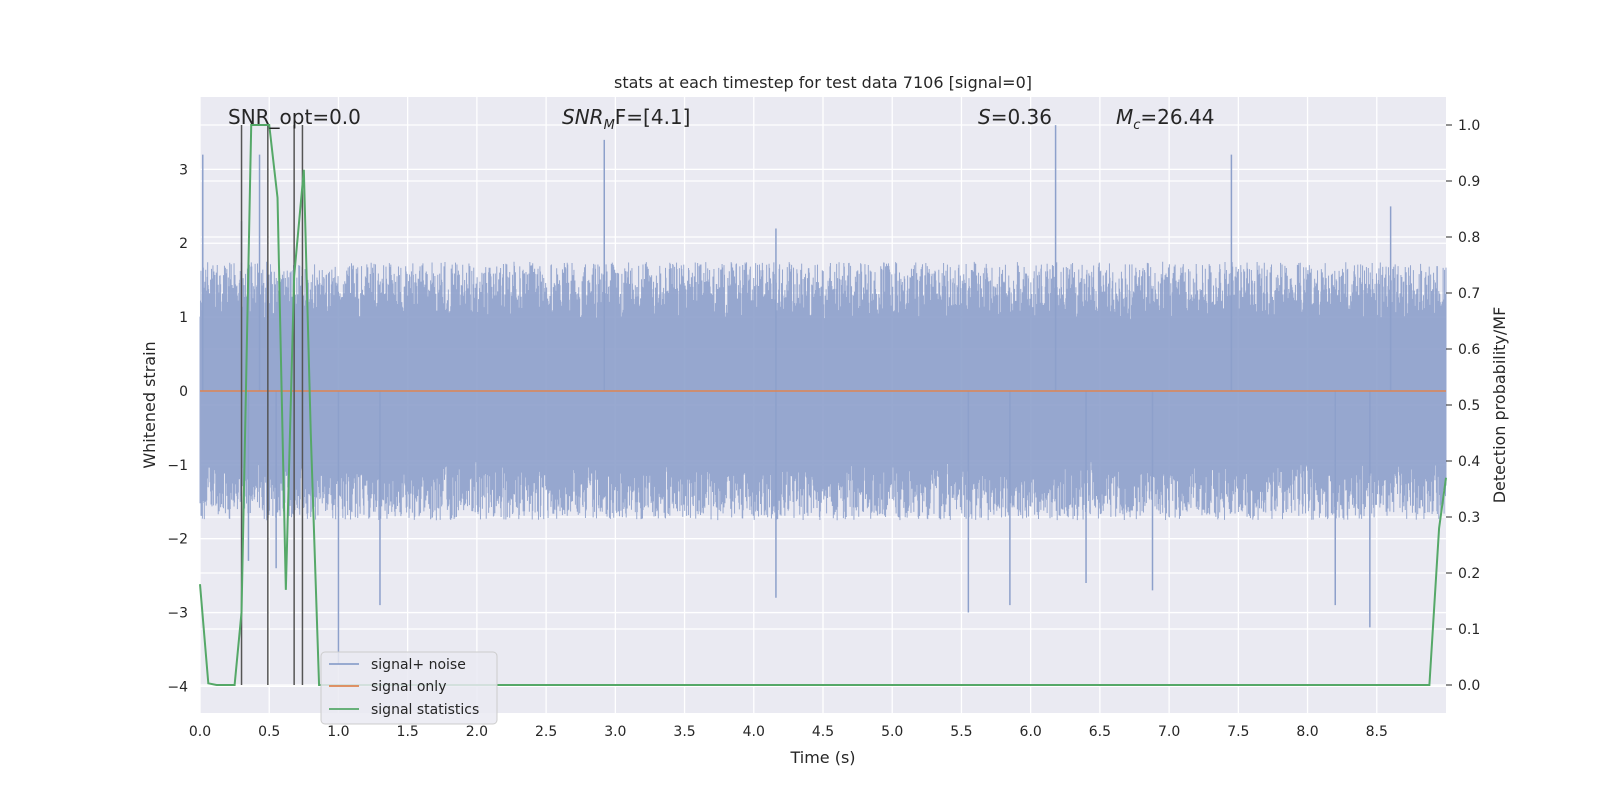 This screenshot has width=1600, height=800. Describe the element at coordinates (822, 757) in the screenshot. I see `x-axis-label: Time (s)` at that location.